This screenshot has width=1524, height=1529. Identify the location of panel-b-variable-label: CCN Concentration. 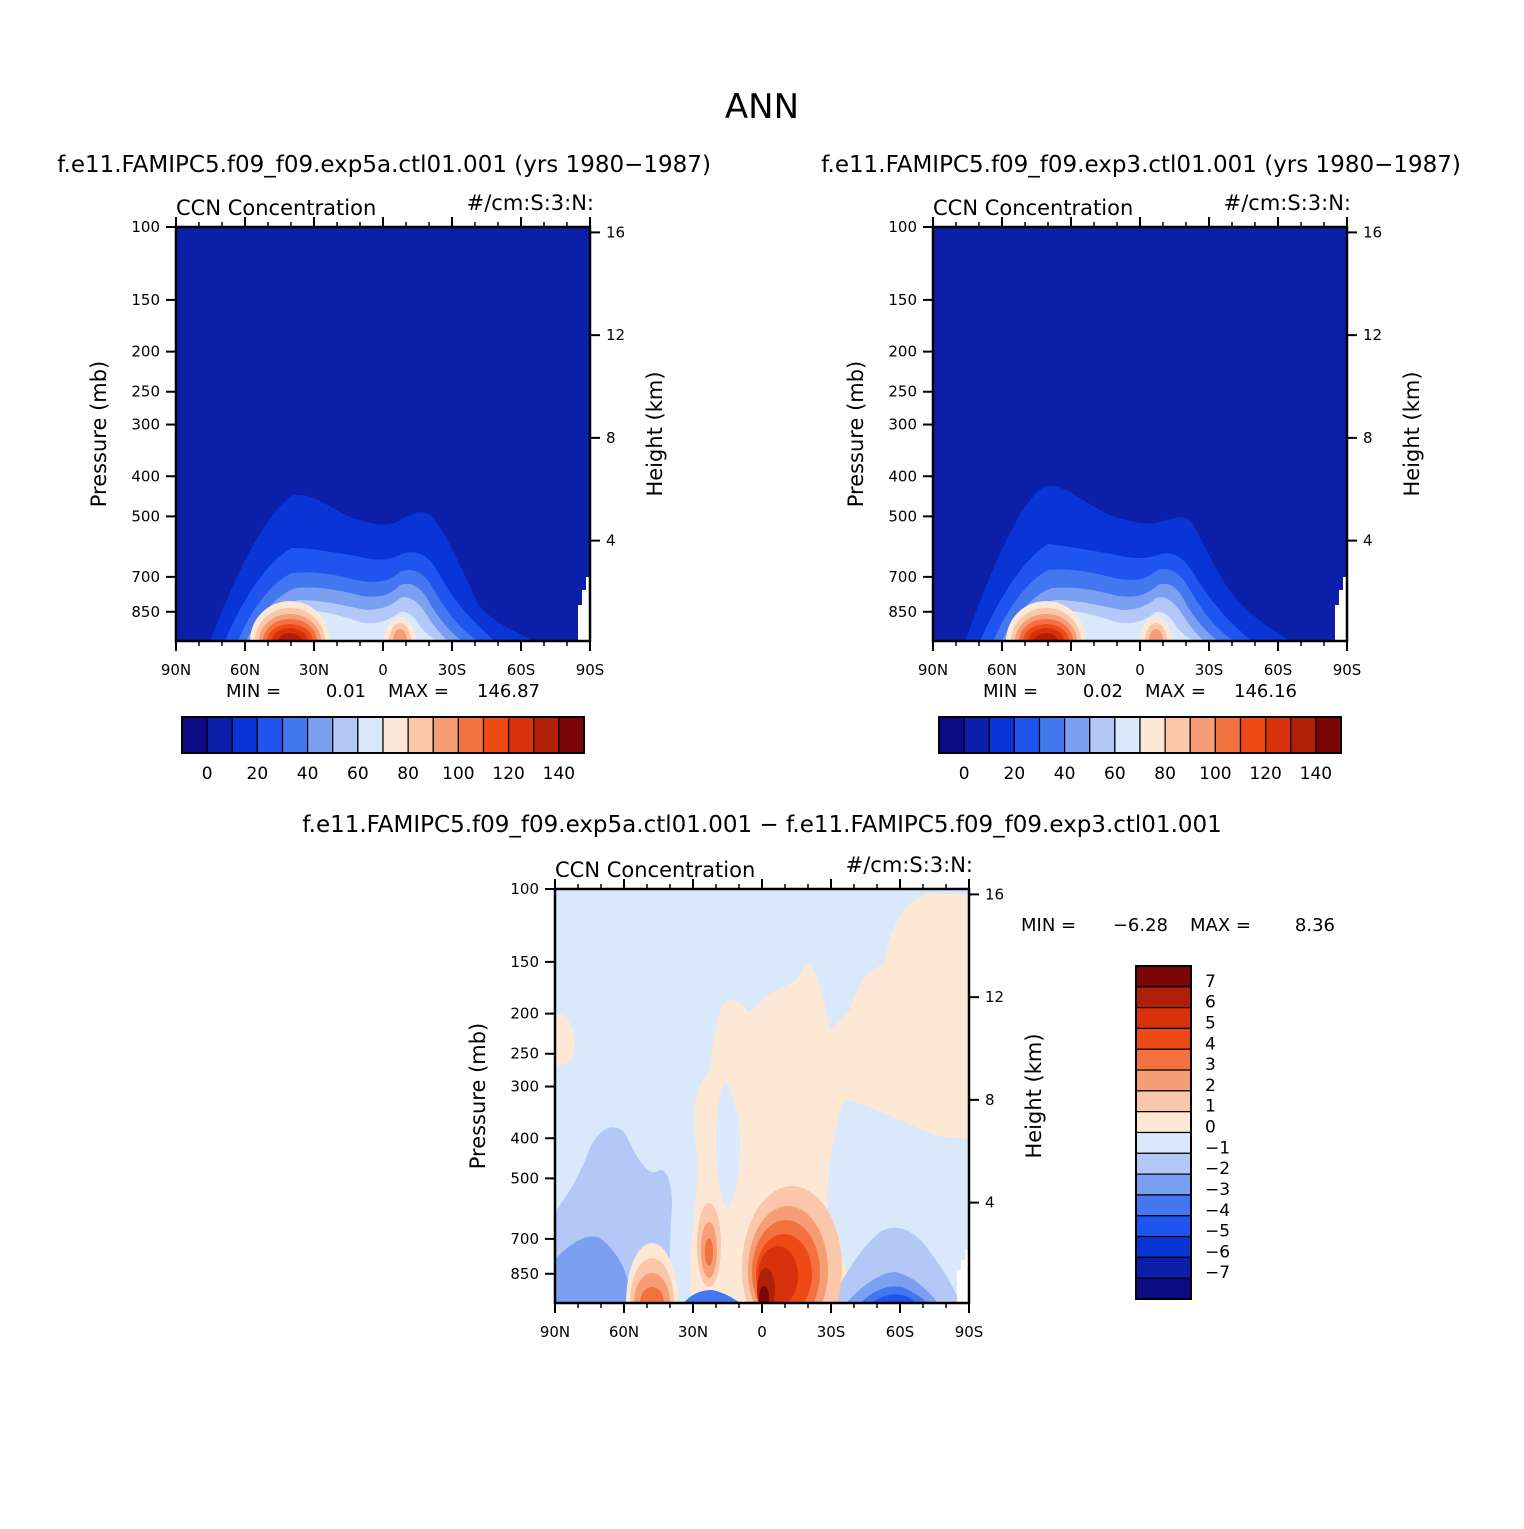
(1033, 208).